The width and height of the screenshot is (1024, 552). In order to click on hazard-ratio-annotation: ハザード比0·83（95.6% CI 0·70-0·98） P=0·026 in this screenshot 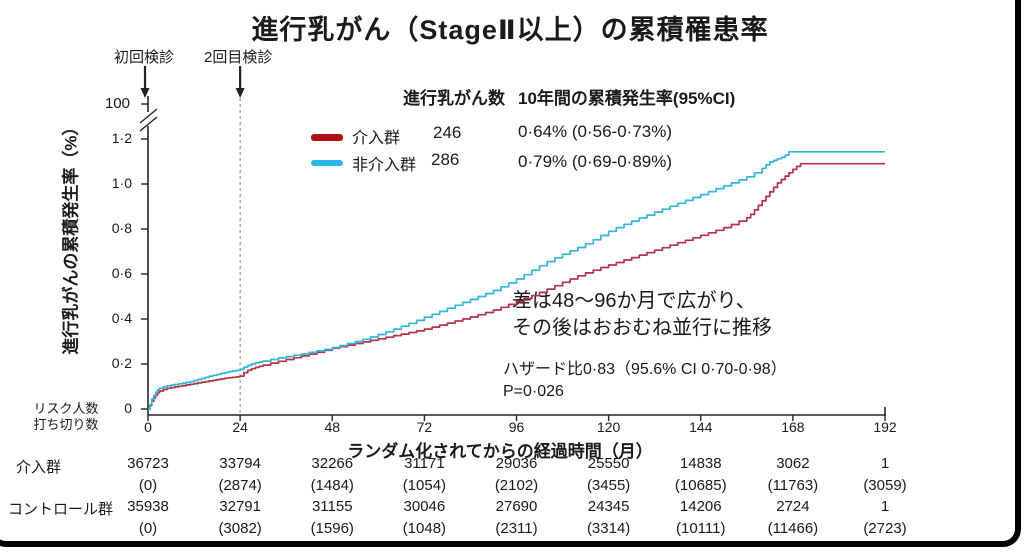, I will do `click(645, 380)`.